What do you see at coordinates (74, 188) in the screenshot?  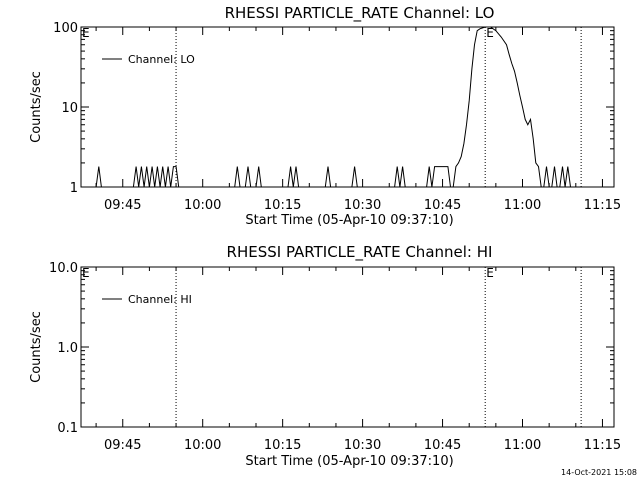 I see `y-tick-label: 1` at bounding box center [74, 188].